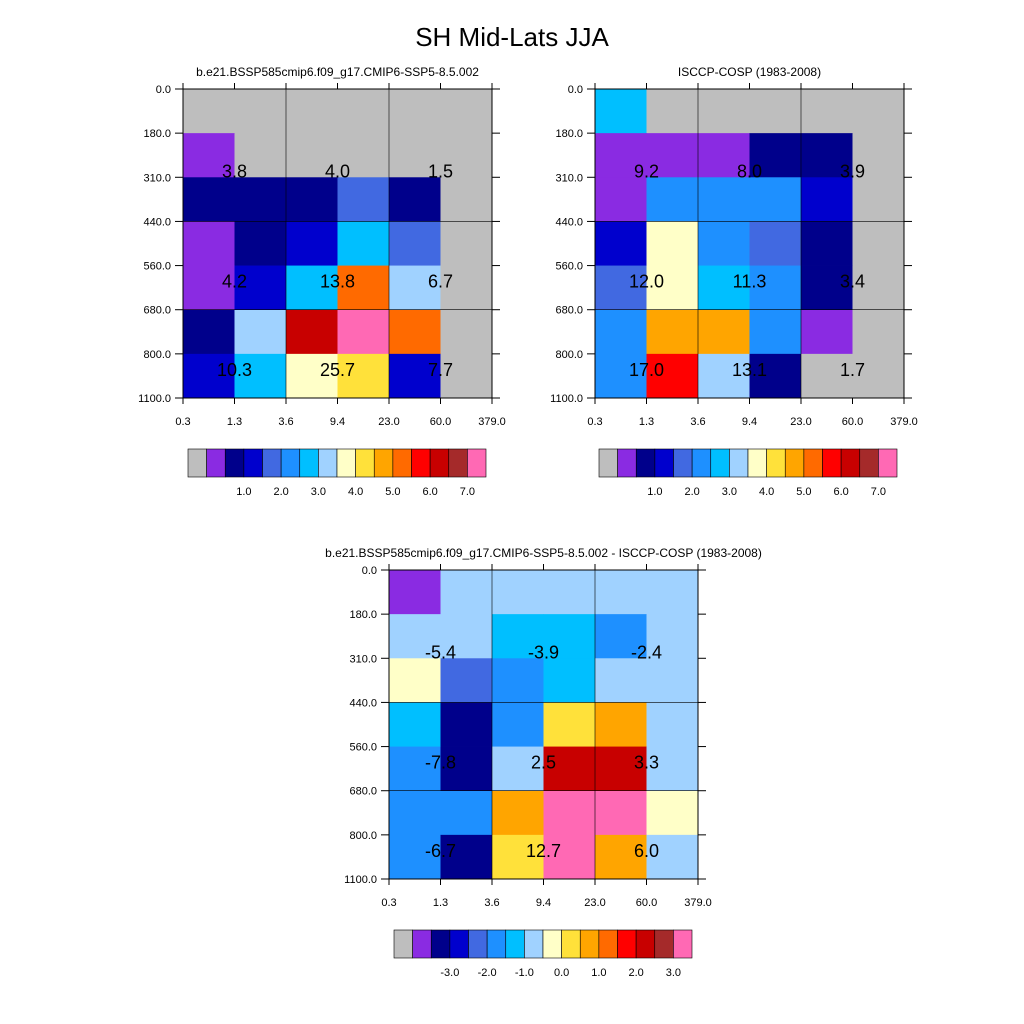 The image size is (1024, 1024). What do you see at coordinates (646, 851) in the screenshot?
I see `cell-annotation: 6.0` at bounding box center [646, 851].